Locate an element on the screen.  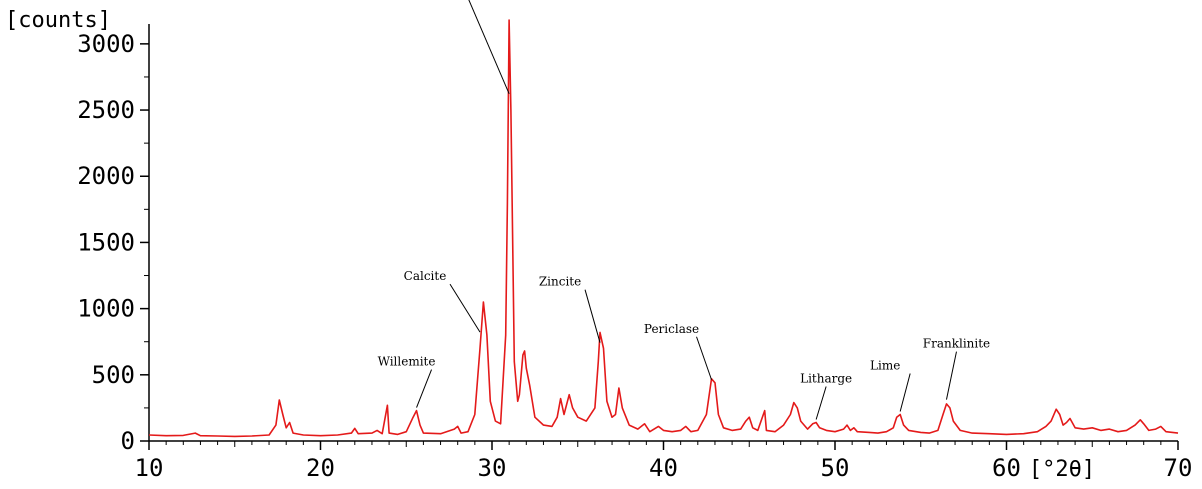
y-tick-label: 500 is located at coordinates (113, 375).